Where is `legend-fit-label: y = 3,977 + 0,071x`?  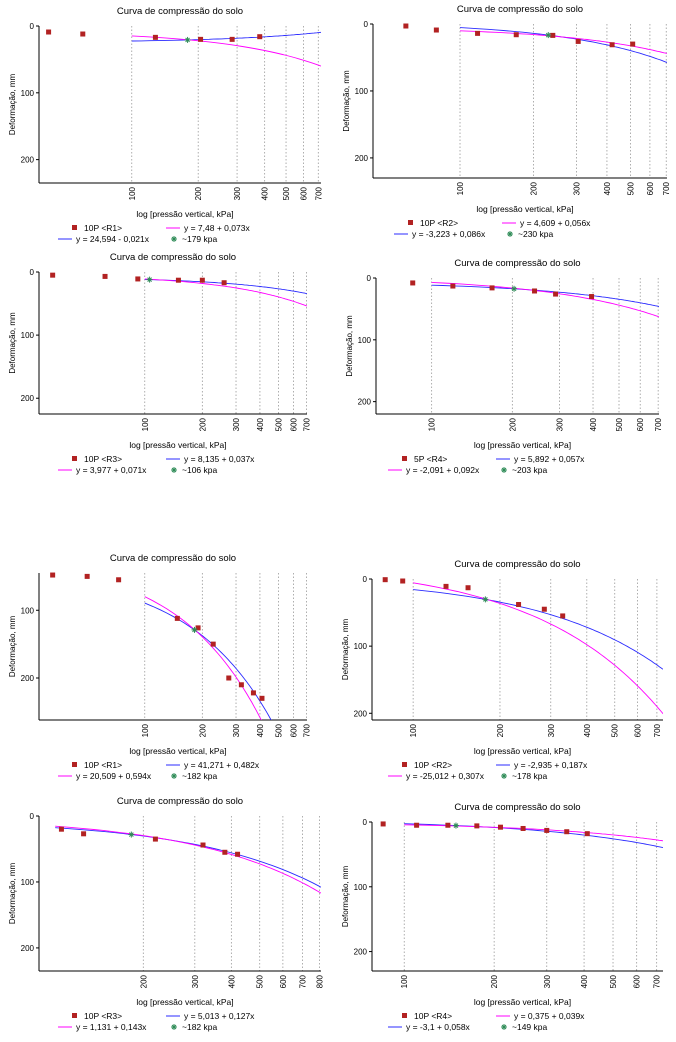 legend-fit-label: y = 3,977 + 0,071x is located at coordinates (111, 470).